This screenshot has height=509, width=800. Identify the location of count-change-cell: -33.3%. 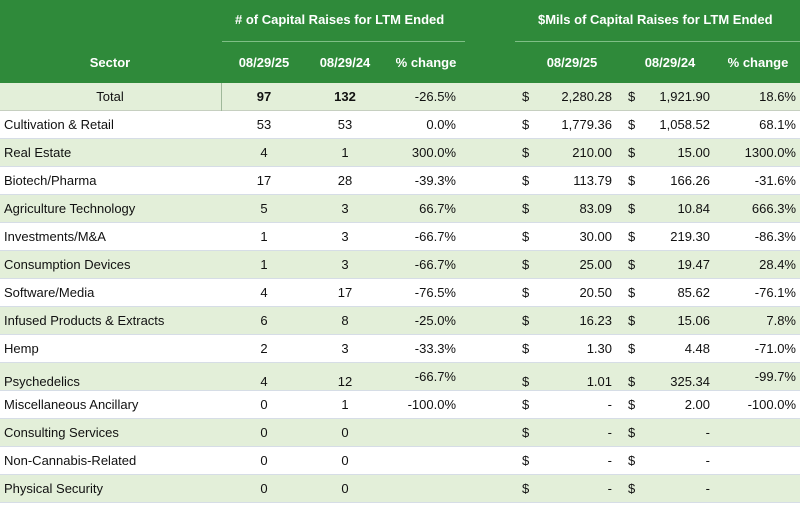
(435, 348).